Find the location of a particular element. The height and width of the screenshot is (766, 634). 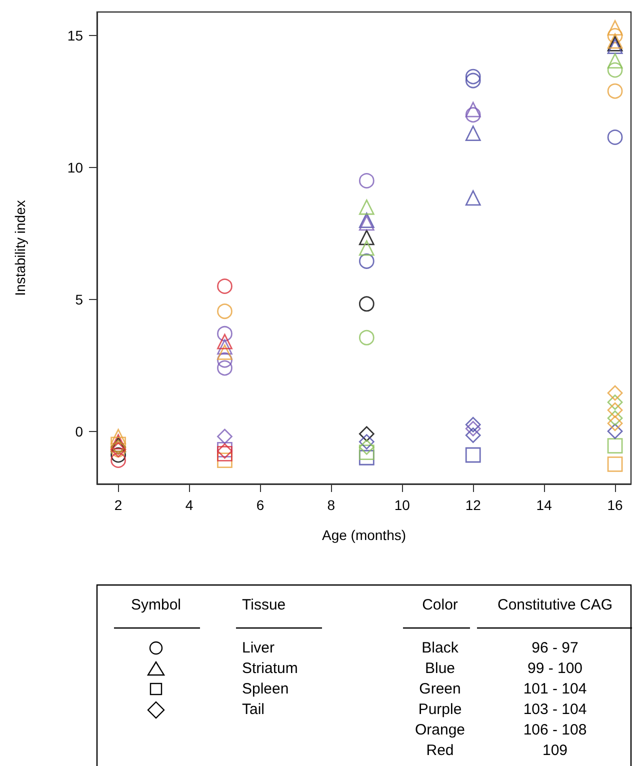

x-tick-label: 12 is located at coordinates (473, 505).